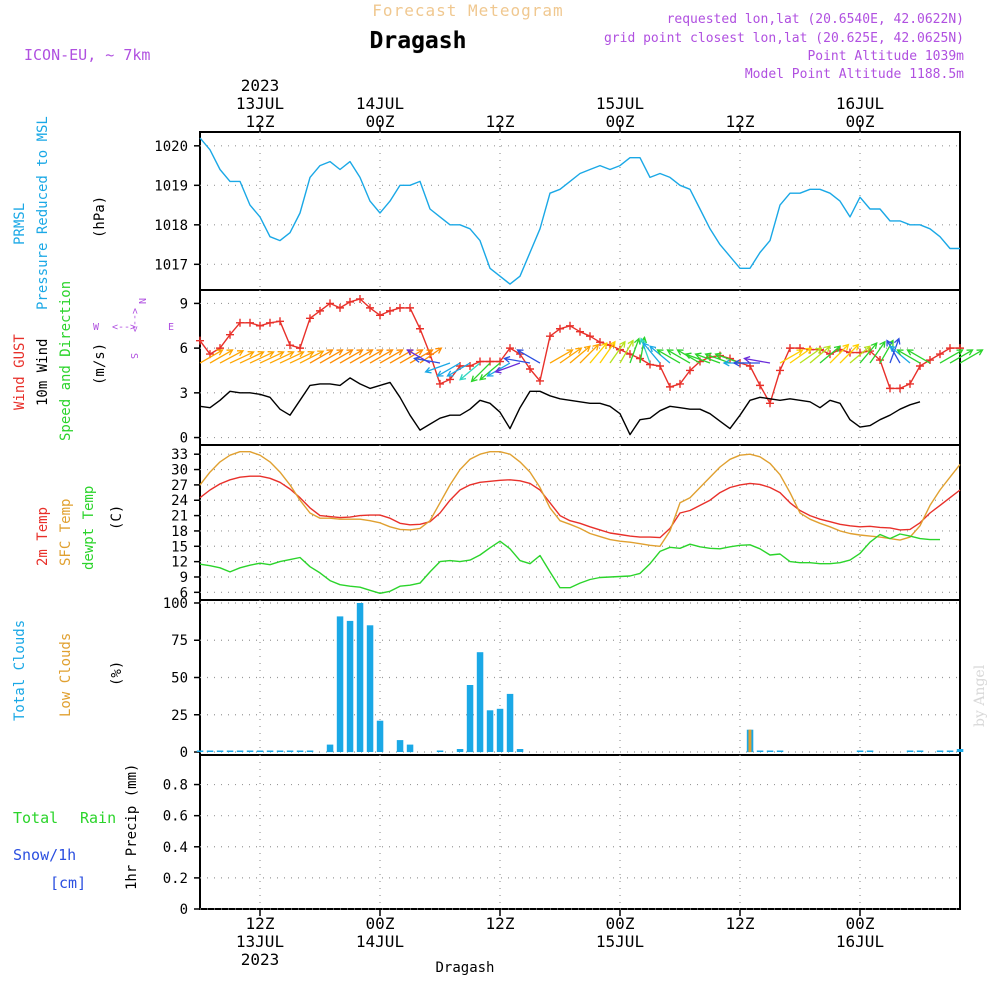 This screenshot has height=1000, width=1000. I want to click on top-tick-label: 00Z, so click(620, 121).